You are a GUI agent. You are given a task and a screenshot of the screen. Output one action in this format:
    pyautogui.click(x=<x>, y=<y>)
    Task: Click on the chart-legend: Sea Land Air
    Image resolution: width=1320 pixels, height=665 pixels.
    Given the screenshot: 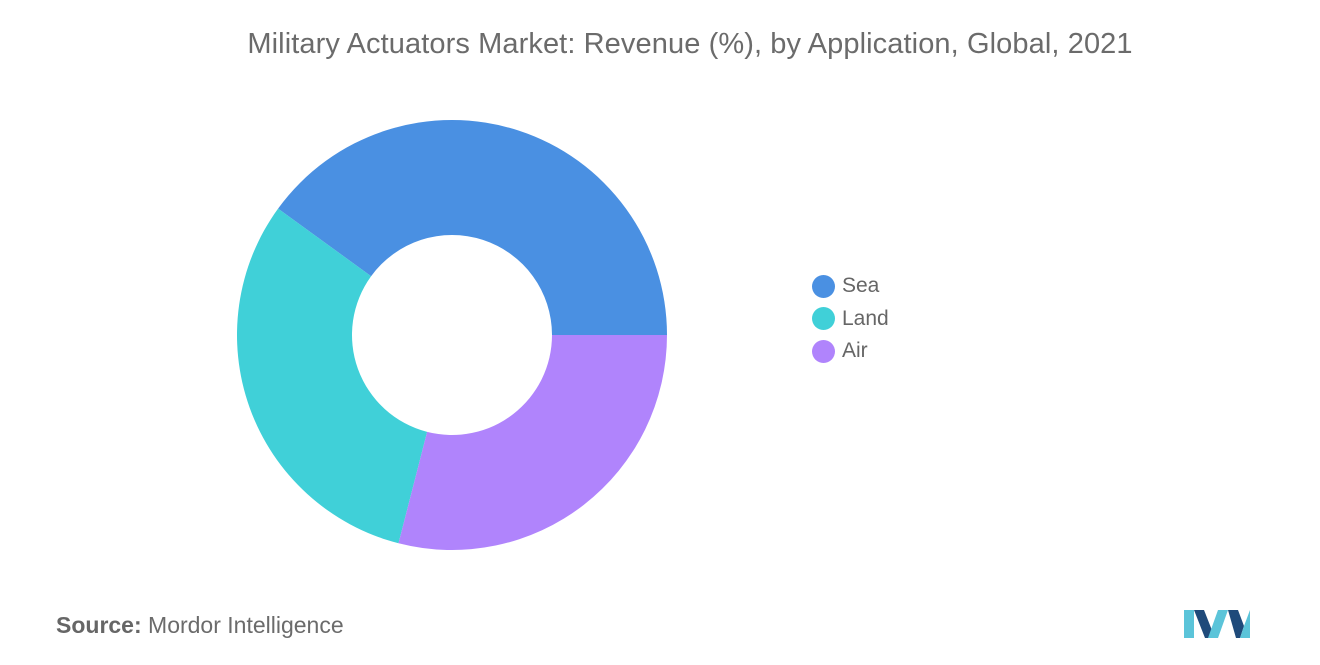 What is the action you would take?
    pyautogui.click(x=850, y=319)
    